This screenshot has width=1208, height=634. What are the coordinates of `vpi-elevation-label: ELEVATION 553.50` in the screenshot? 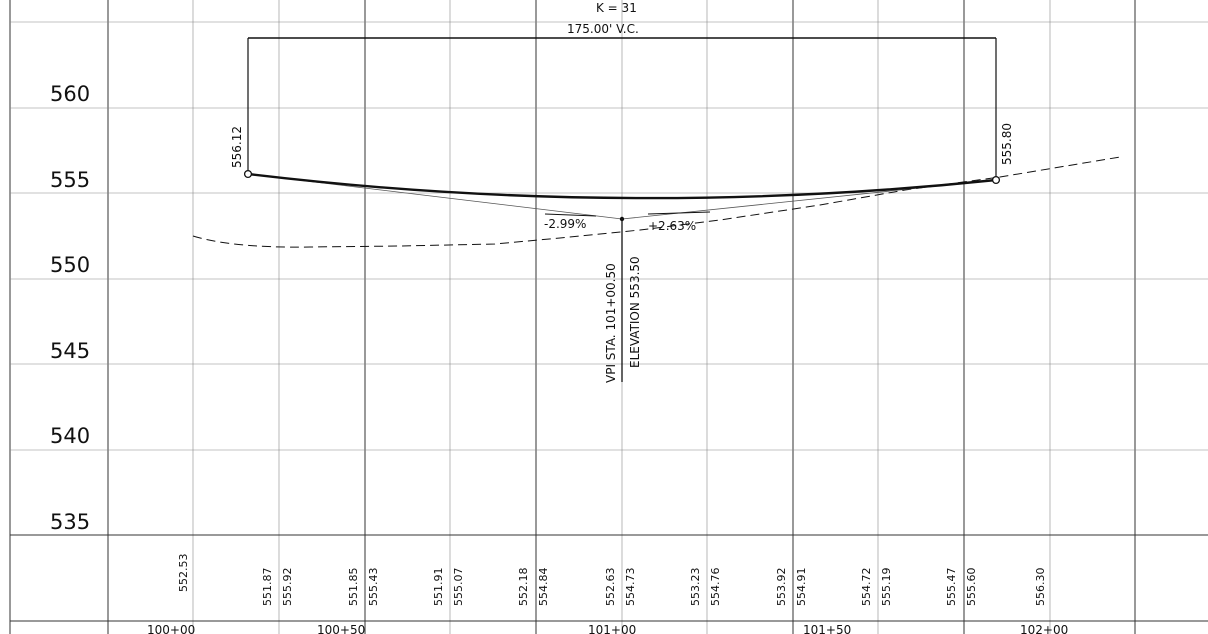 It's located at (635, 312).